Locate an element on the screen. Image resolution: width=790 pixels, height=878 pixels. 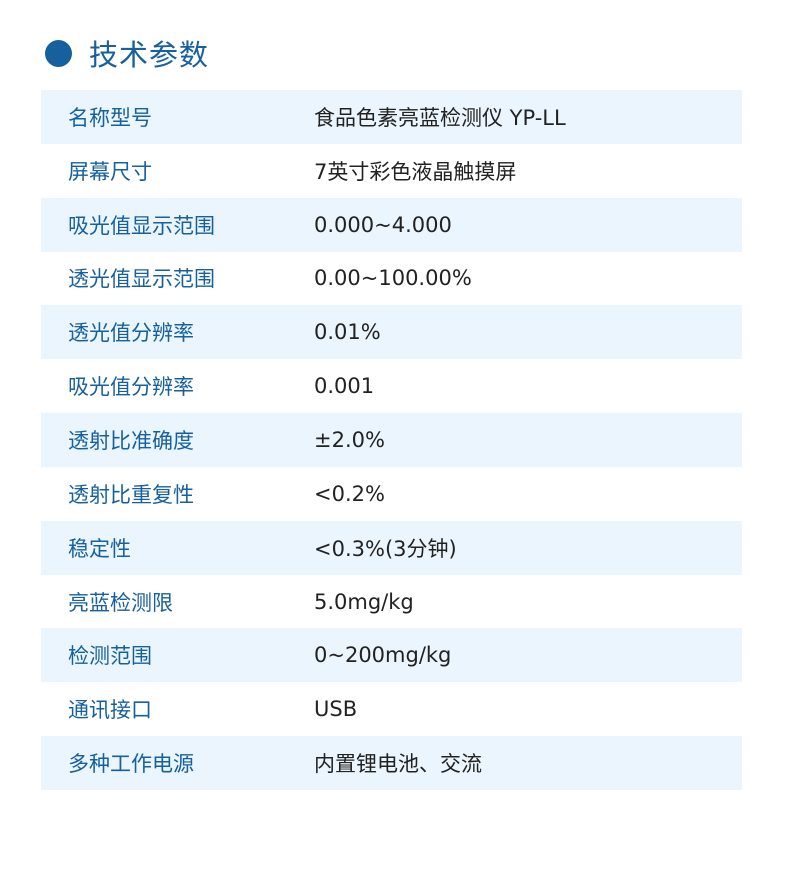
table-row: 名称型号 食品色素亮蓝检测仪 YP-LL is located at coordinates (391, 117).